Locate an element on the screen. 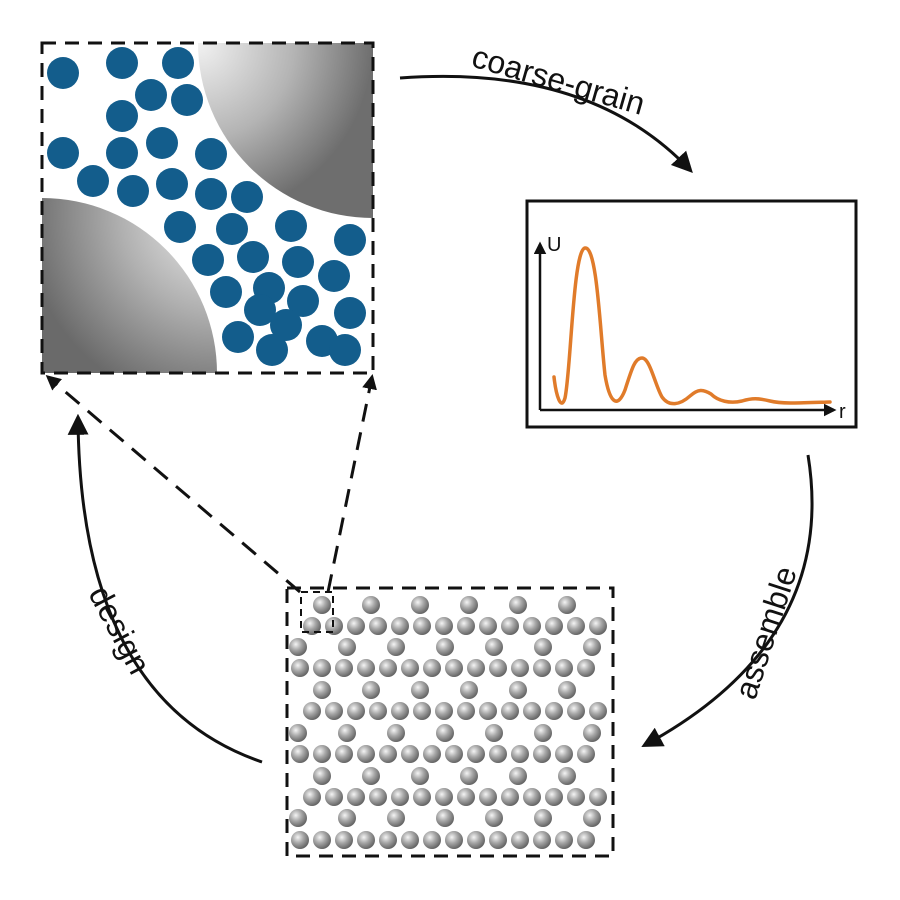  crystal-panel is located at coordinates (450, 722).